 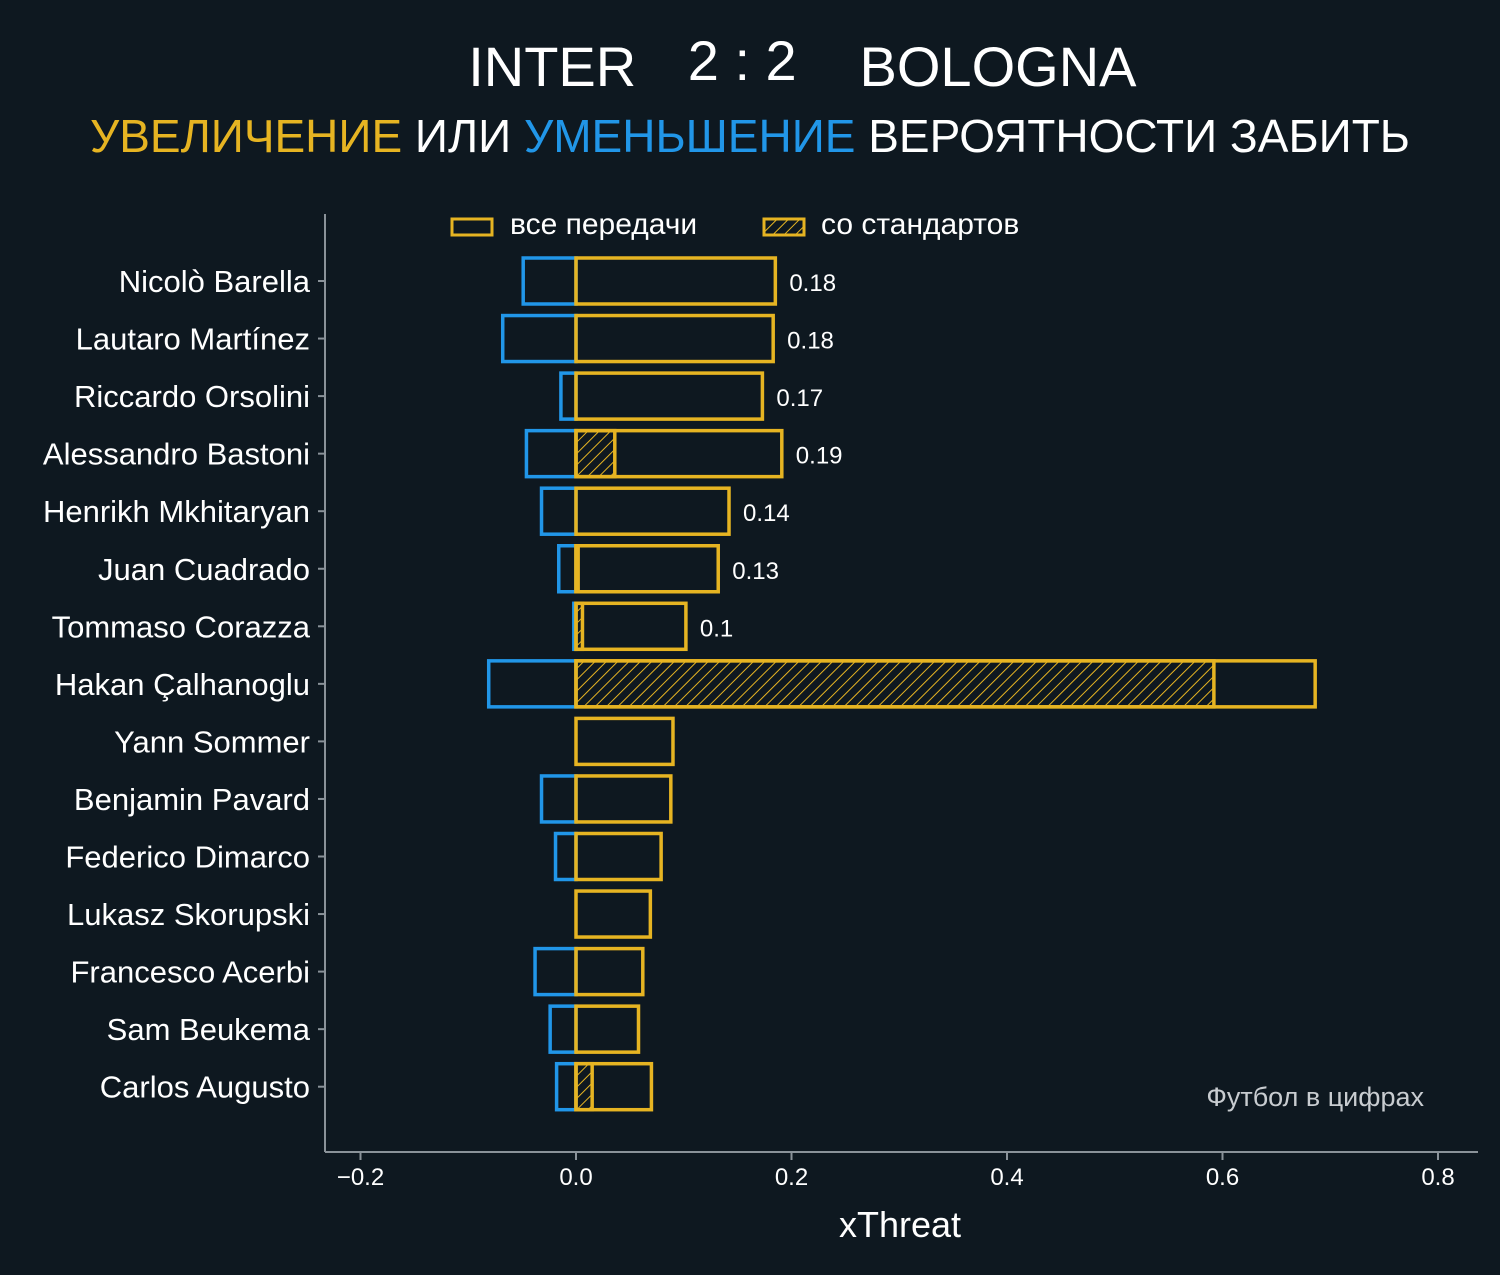 I want to click on away-team: BOLOGNA, so click(x=999, y=66).